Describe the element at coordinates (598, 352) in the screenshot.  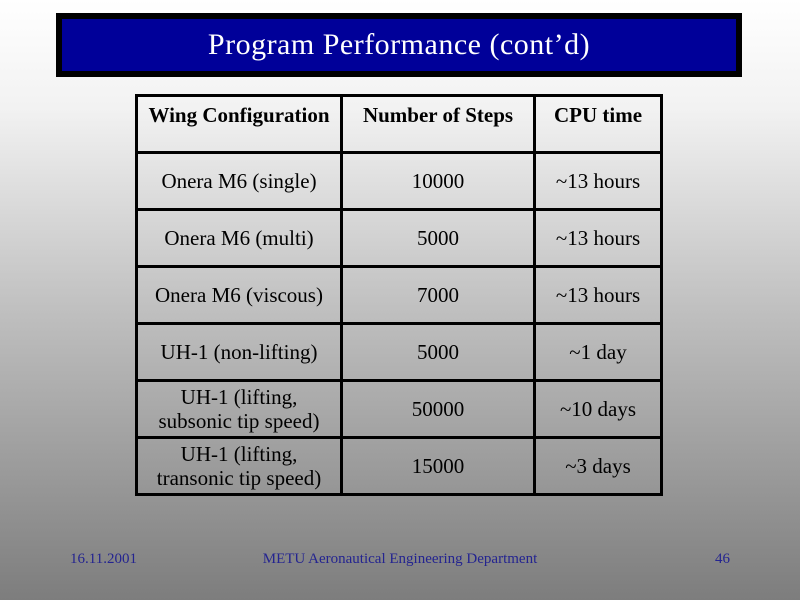
I see `cell-cpu: ~1 day` at that location.